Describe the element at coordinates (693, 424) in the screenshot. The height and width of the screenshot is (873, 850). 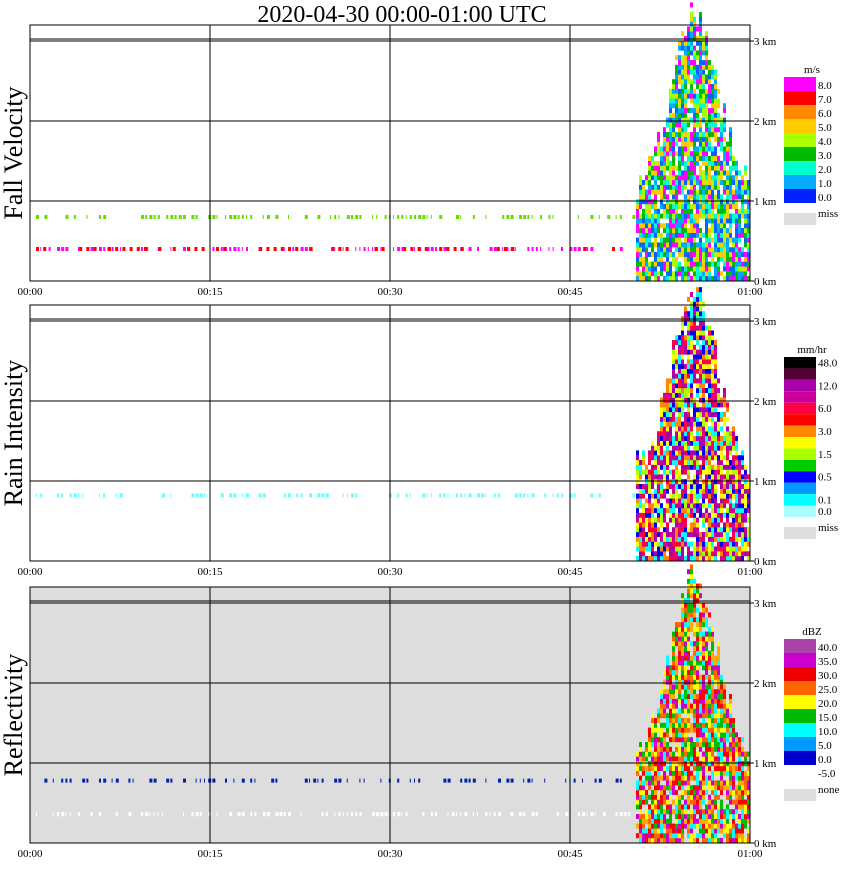
I see `precip-event` at that location.